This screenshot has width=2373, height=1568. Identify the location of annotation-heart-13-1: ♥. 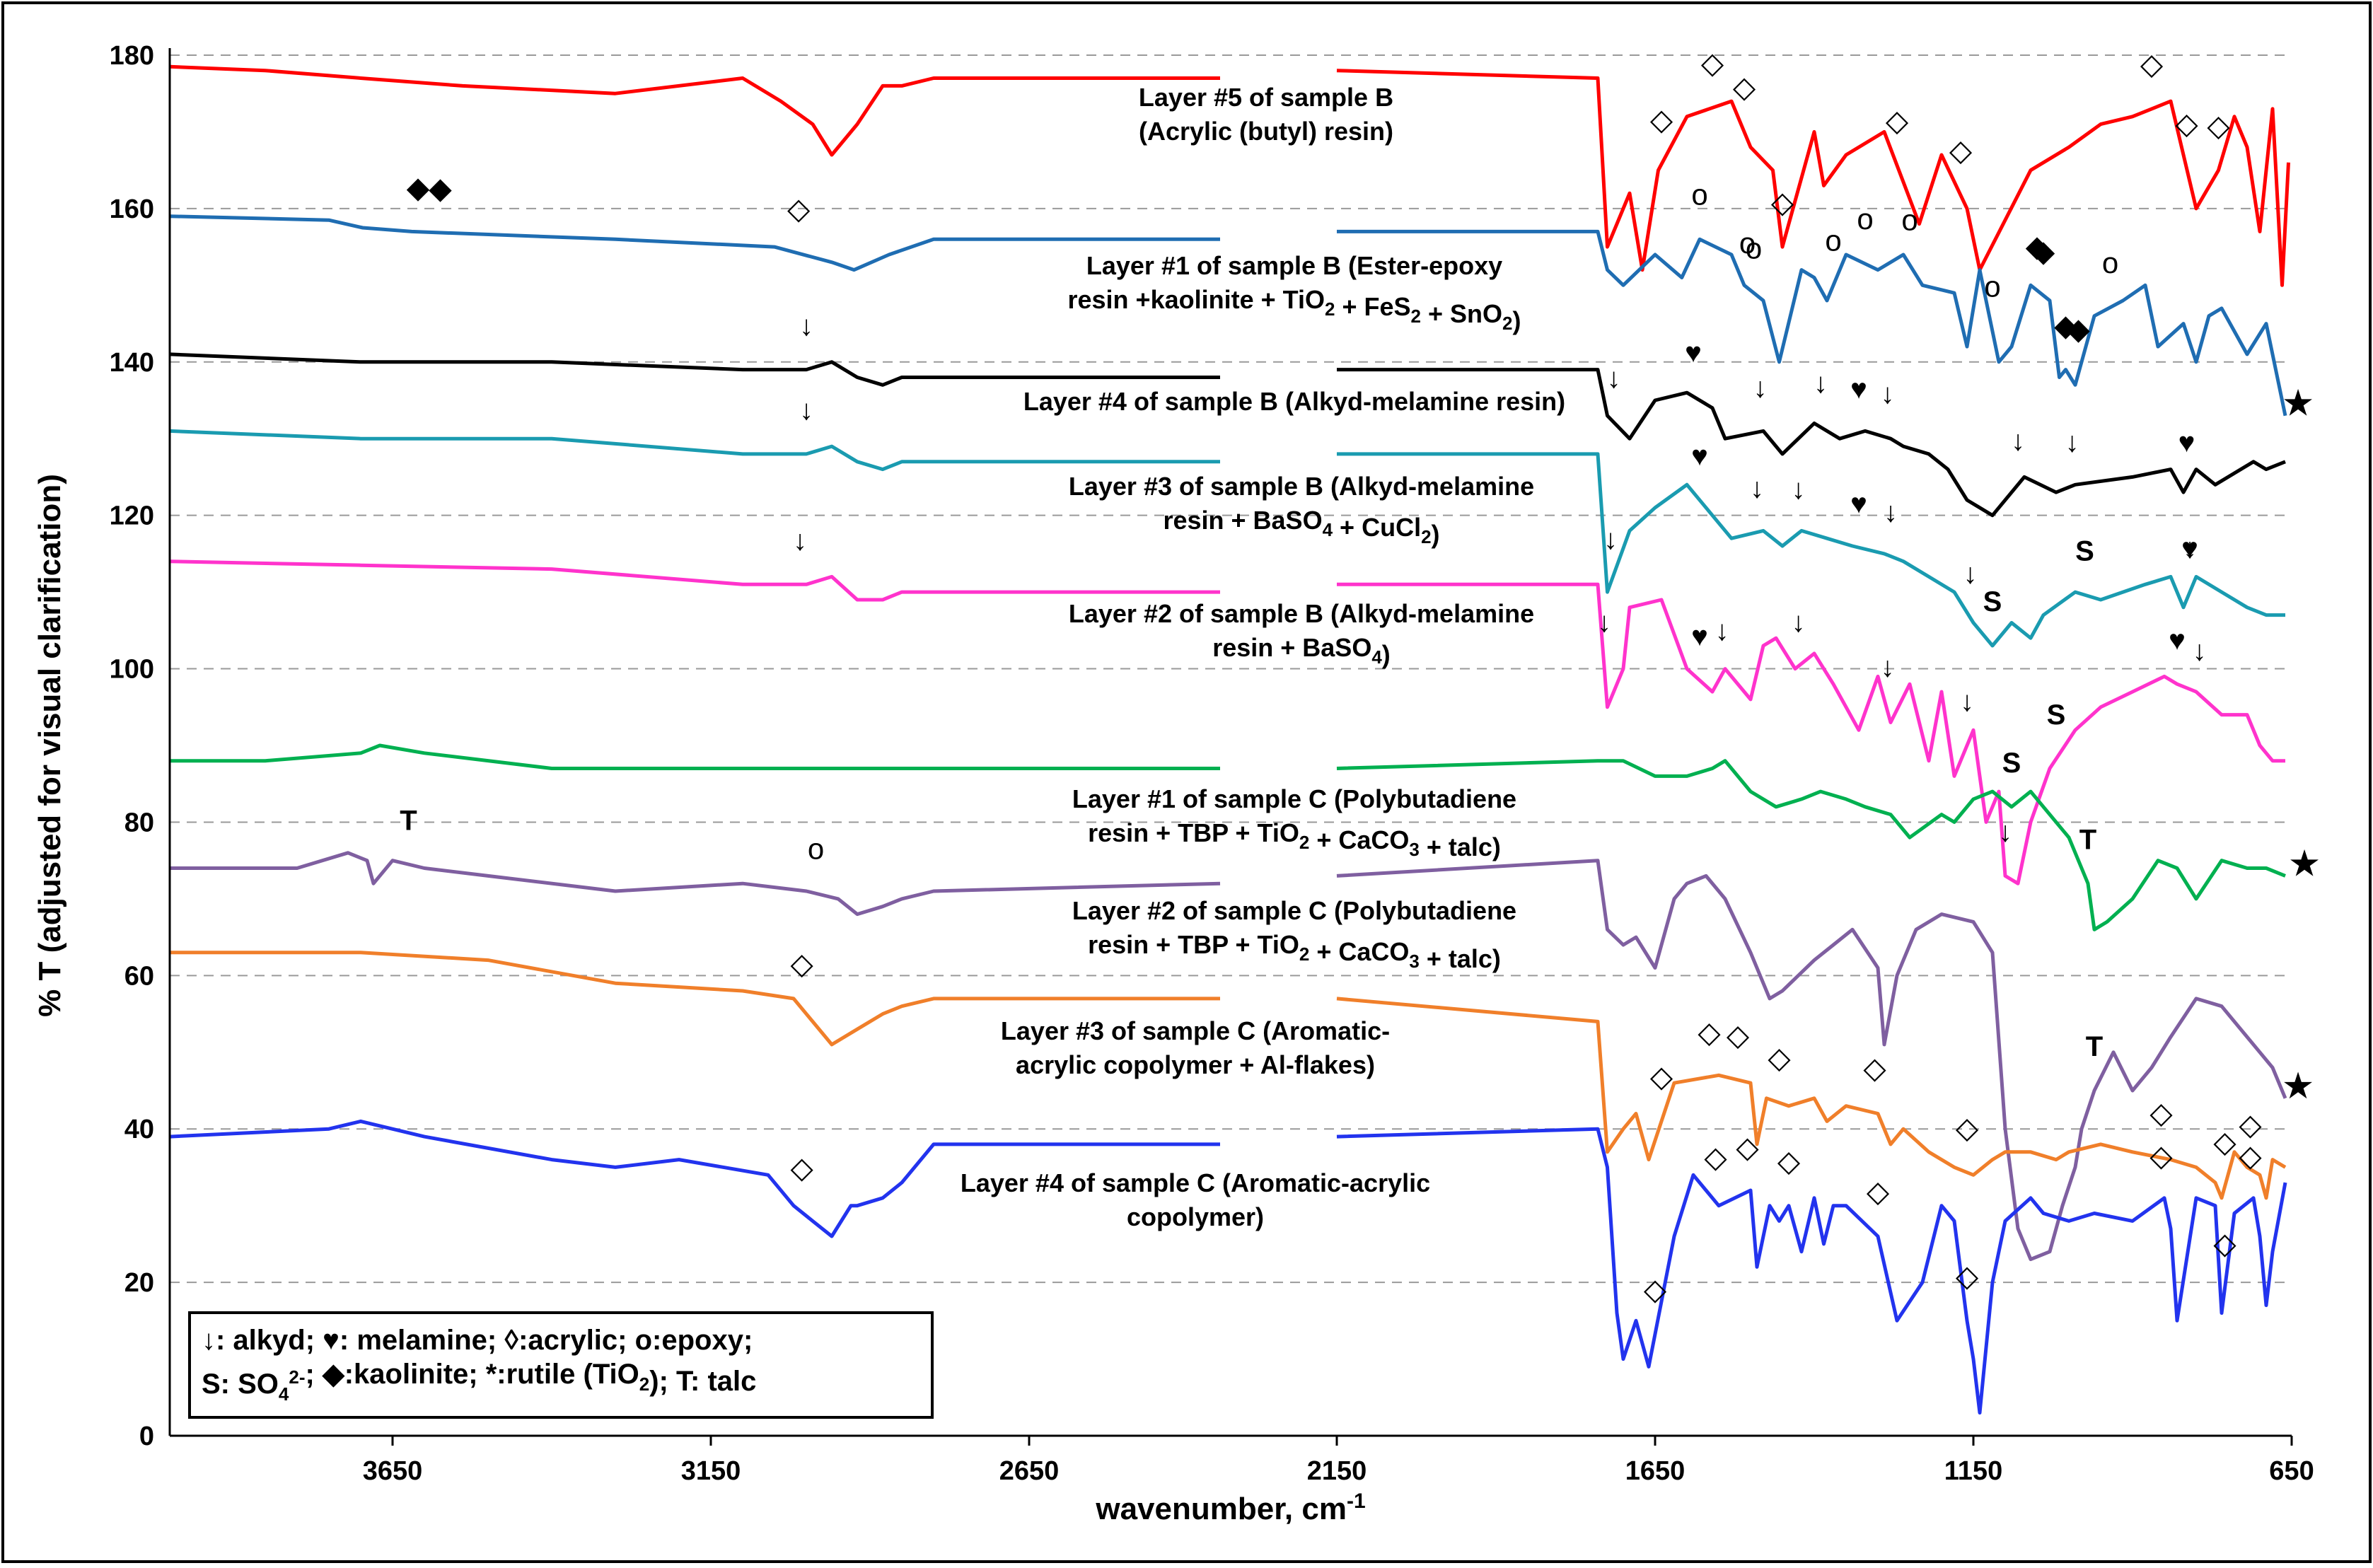
(1699, 637).